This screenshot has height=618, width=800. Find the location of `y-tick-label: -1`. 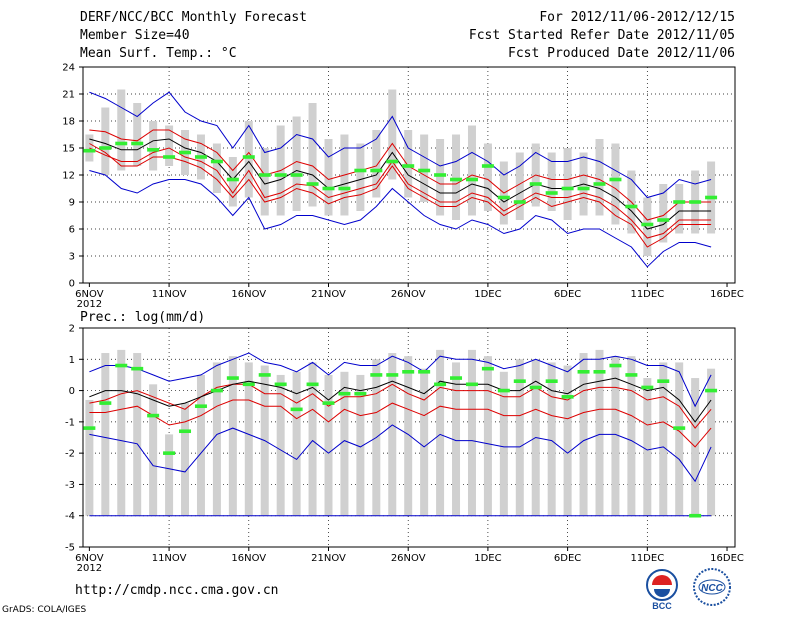

y-tick-label: -1 is located at coordinates (70, 422).